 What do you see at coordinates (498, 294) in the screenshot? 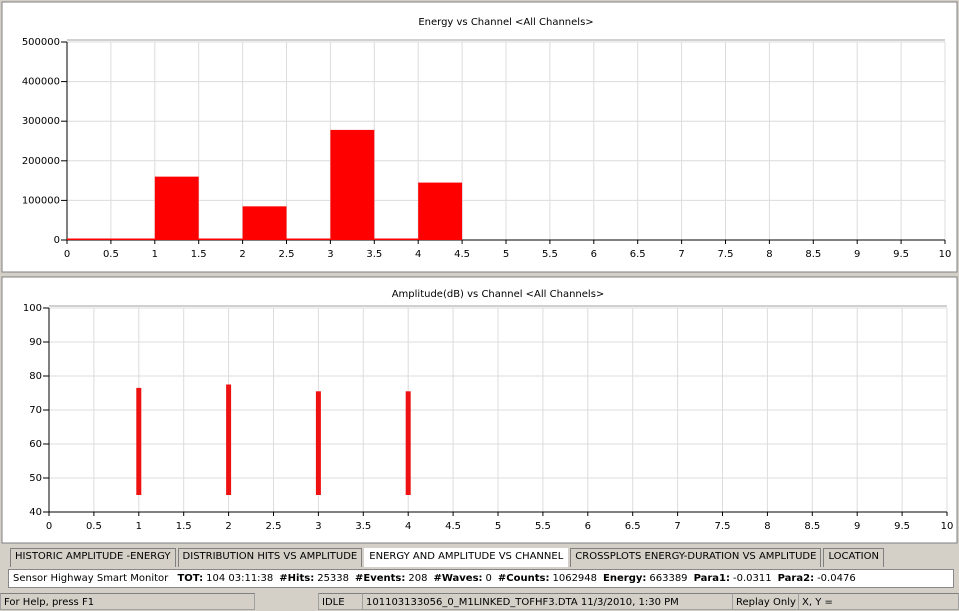
I see `chart-title: Amplitude(dB) vs Channel <All Channels>` at bounding box center [498, 294].